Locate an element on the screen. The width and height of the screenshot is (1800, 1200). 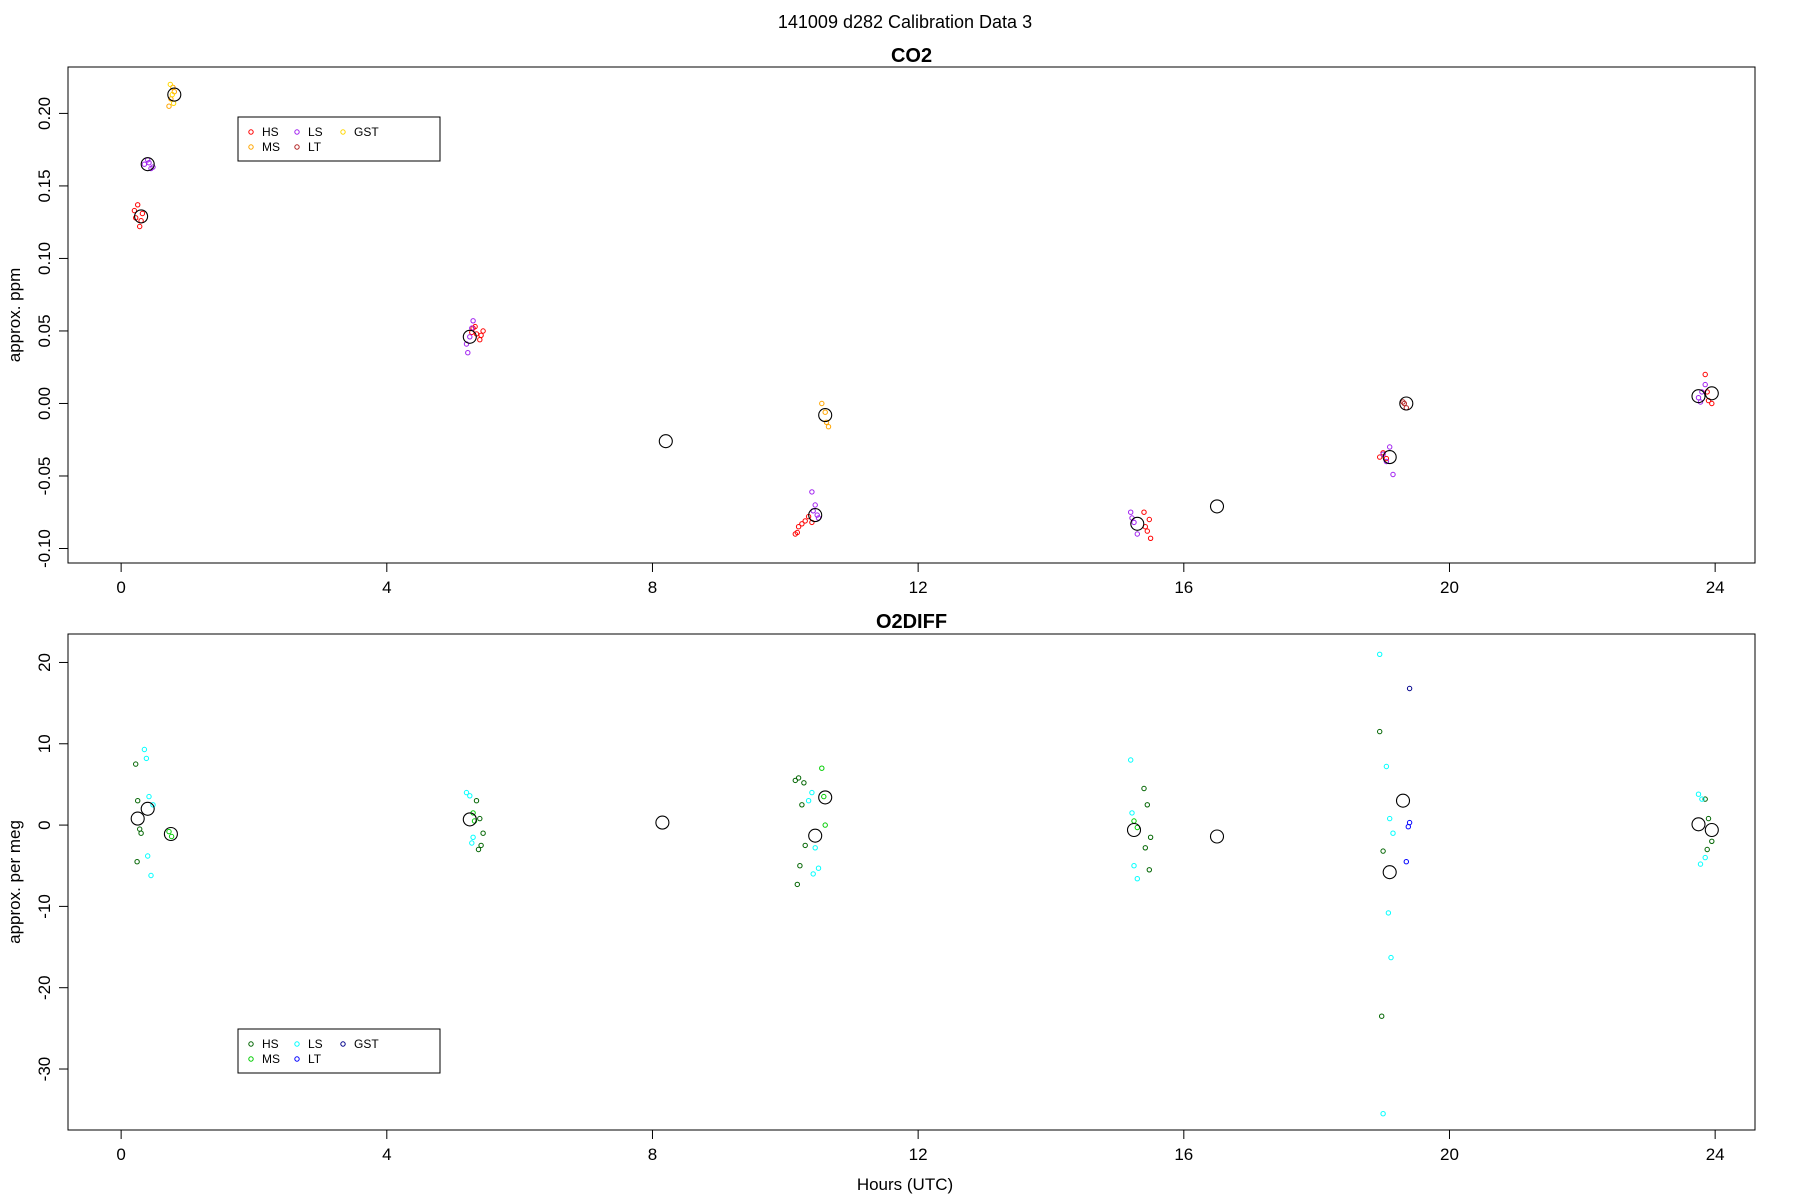
co2-legend-marker-ls is located at coordinates (297, 132).